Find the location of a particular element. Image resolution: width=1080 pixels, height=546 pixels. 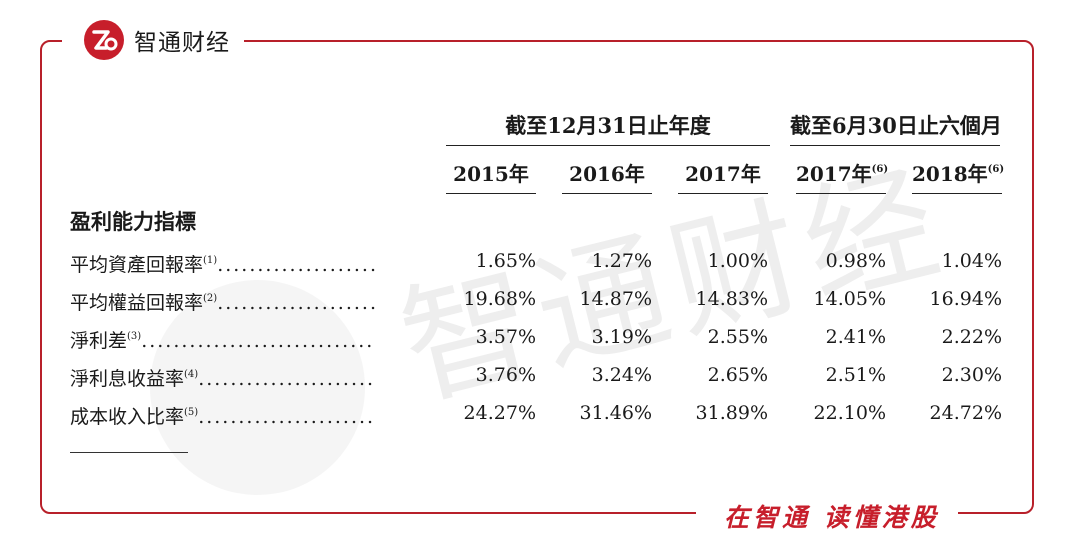

group-underline-annual is located at coordinates (608, 145).